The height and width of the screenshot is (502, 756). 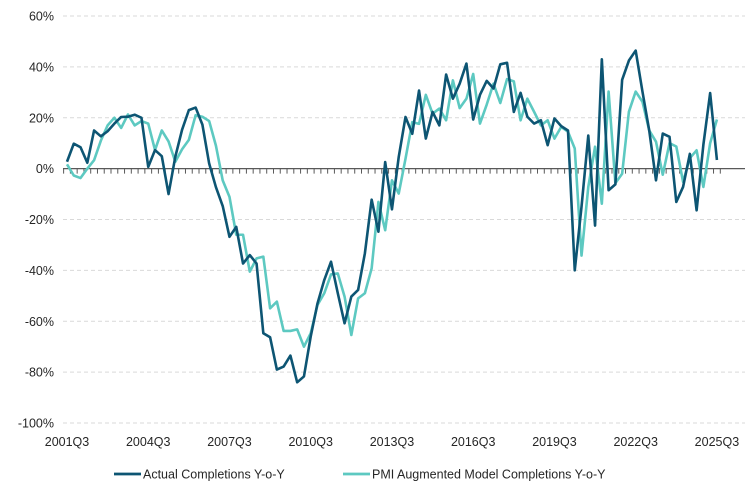 What do you see at coordinates (41, 118) in the screenshot?
I see `y-tick-label: 20%` at bounding box center [41, 118].